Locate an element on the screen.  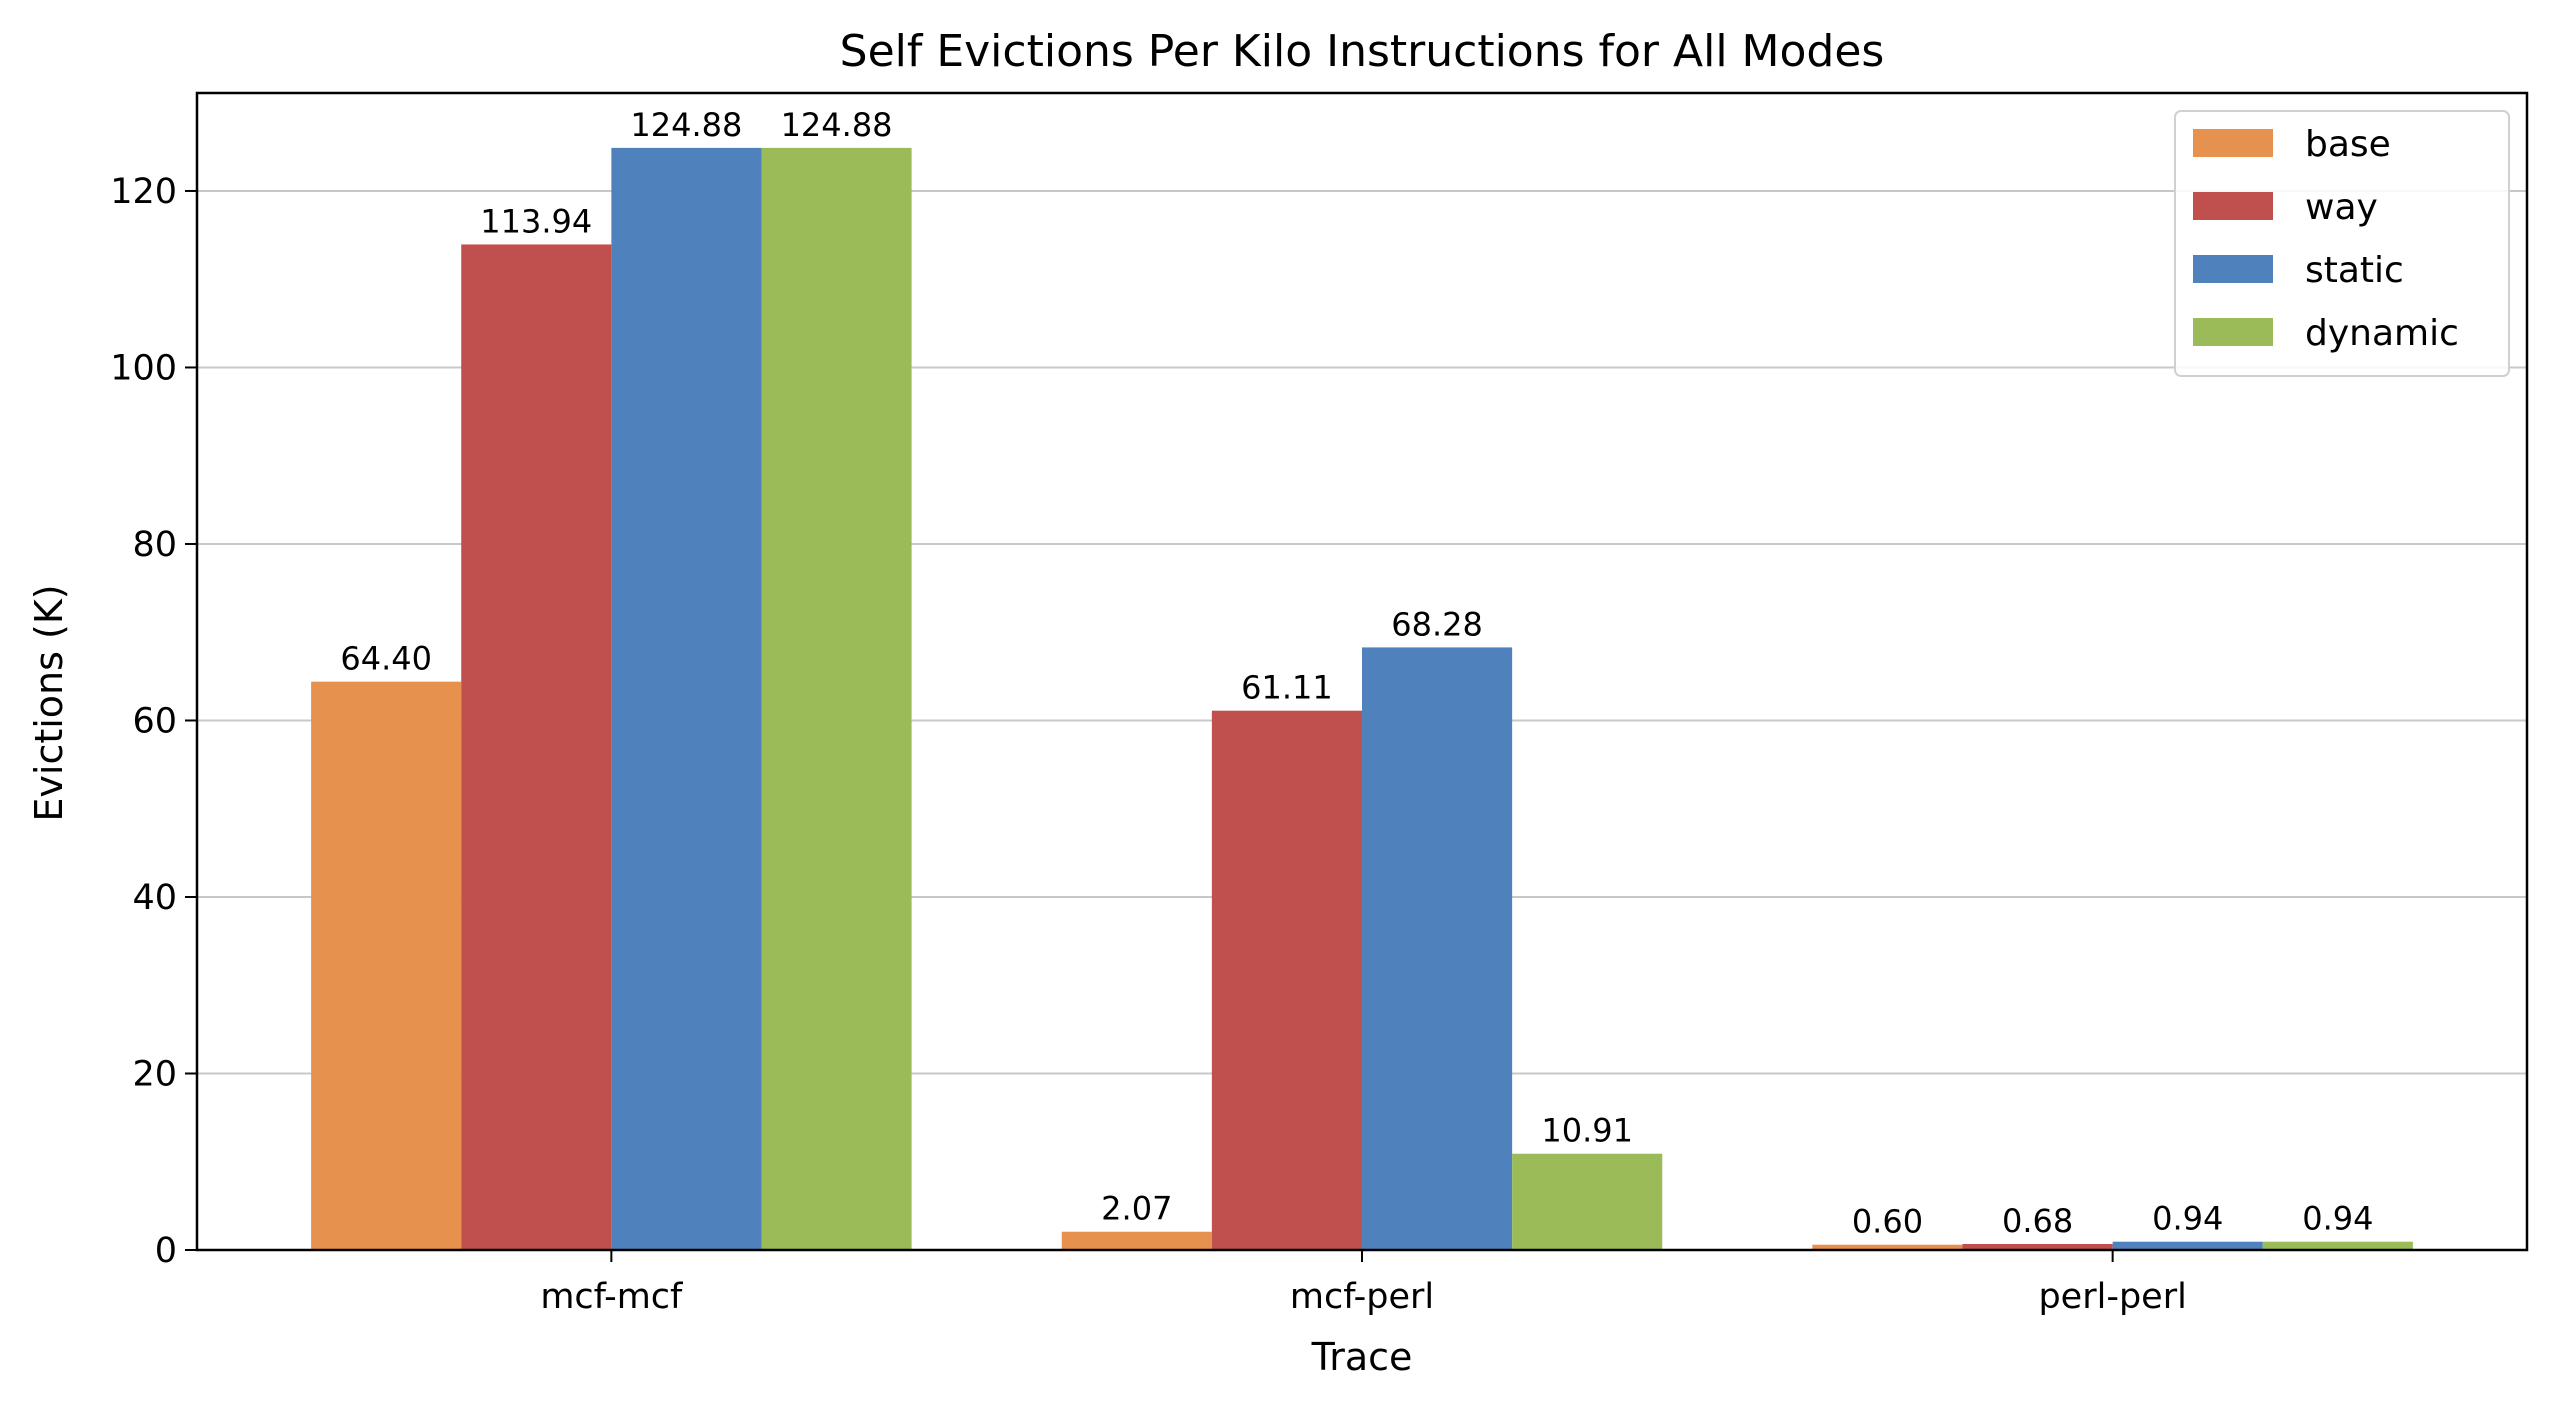
y-axis-label: Evictions (K) is located at coordinates (49, 702).